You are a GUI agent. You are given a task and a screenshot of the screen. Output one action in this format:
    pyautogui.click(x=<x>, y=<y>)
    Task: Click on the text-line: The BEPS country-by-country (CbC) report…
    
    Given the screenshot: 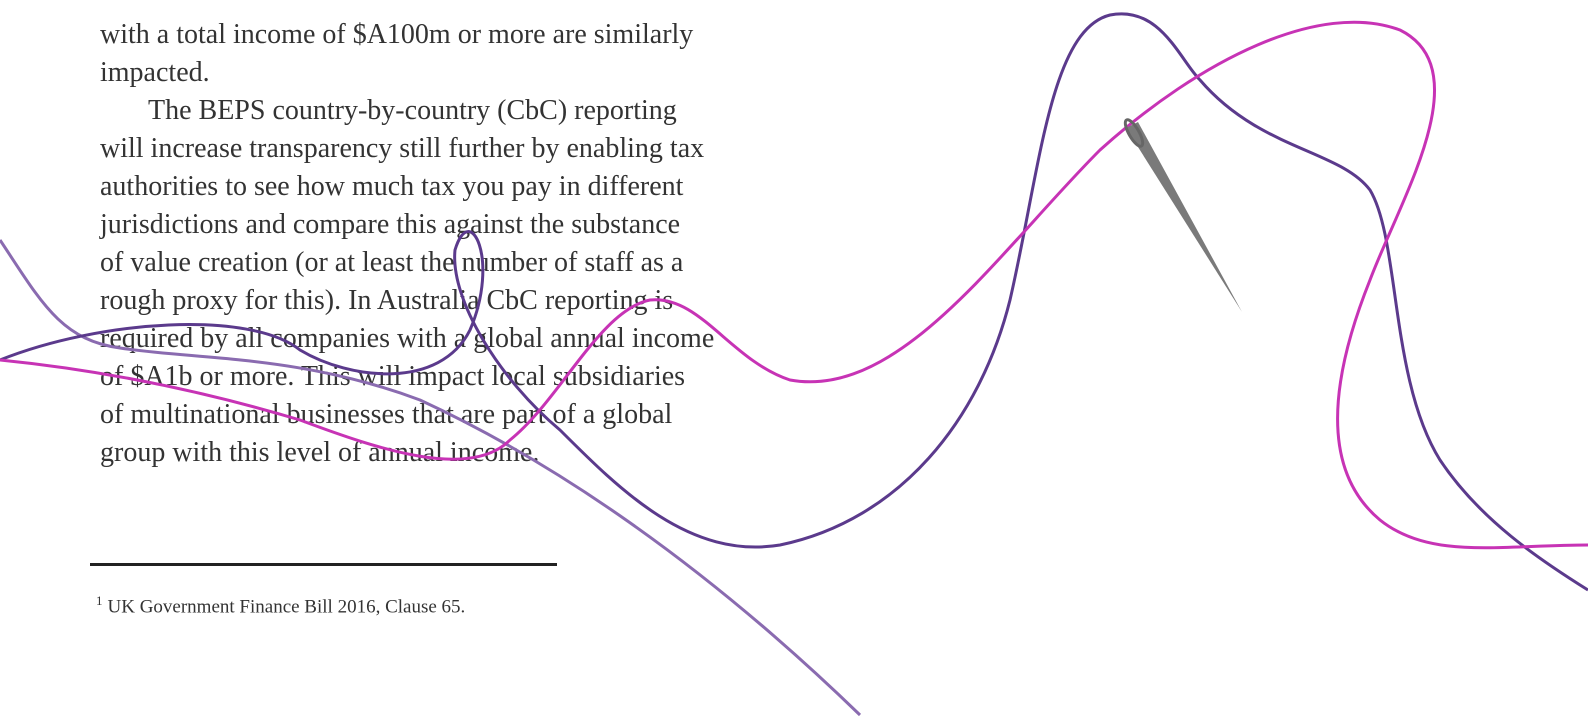 What is the action you would take?
    pyautogui.click(x=412, y=110)
    